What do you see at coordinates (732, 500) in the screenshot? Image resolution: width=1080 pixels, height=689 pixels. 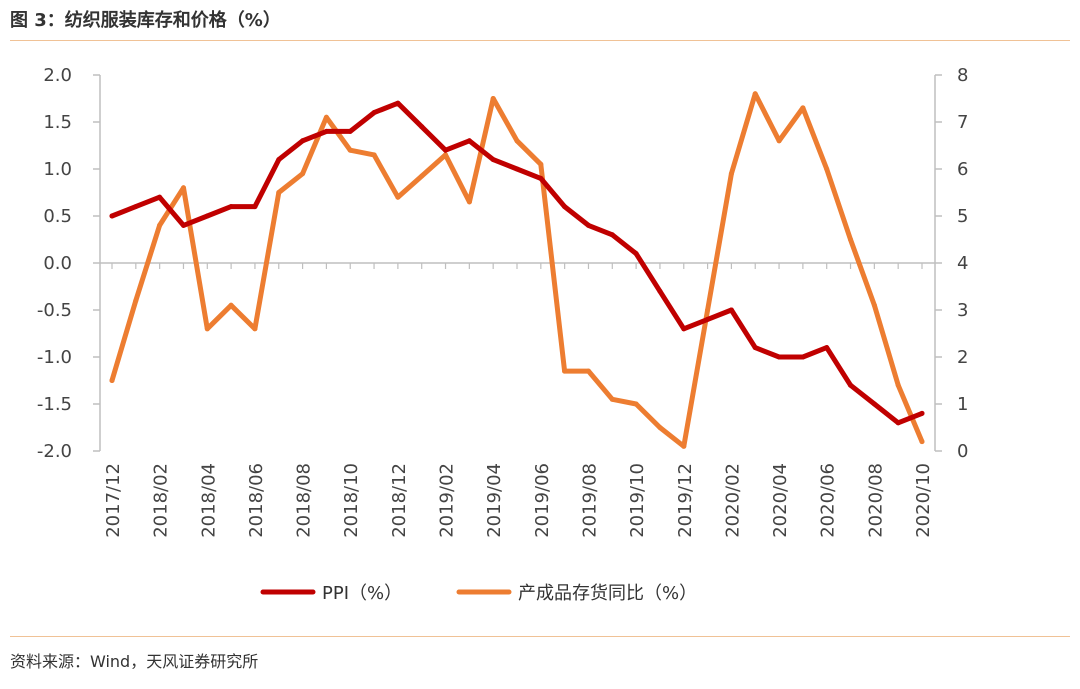 I see `x-tick-label: 2020/02` at bounding box center [732, 500].